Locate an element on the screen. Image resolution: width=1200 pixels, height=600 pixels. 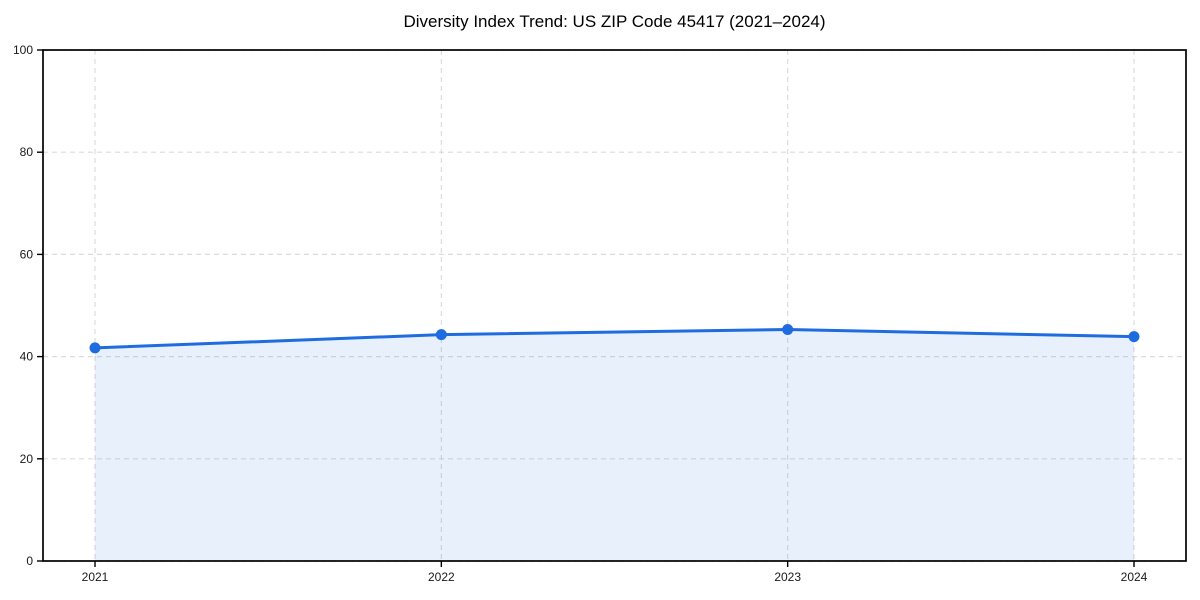
y-axis-tick-label: 20 is located at coordinates (27, 459).